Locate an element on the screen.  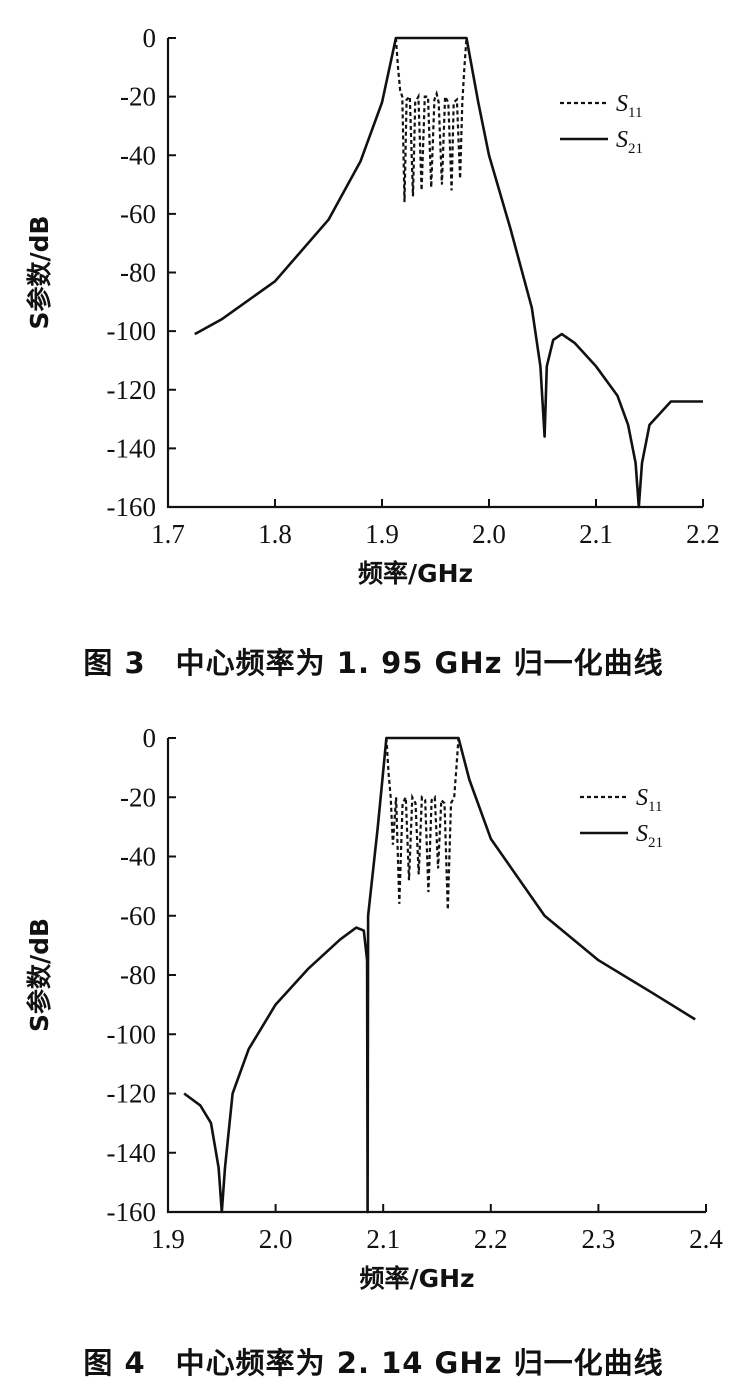
figure-3-caption: 图 3 中心频率为 1. 95 GHz 归一化曲线 is located at coordinates (373, 663).